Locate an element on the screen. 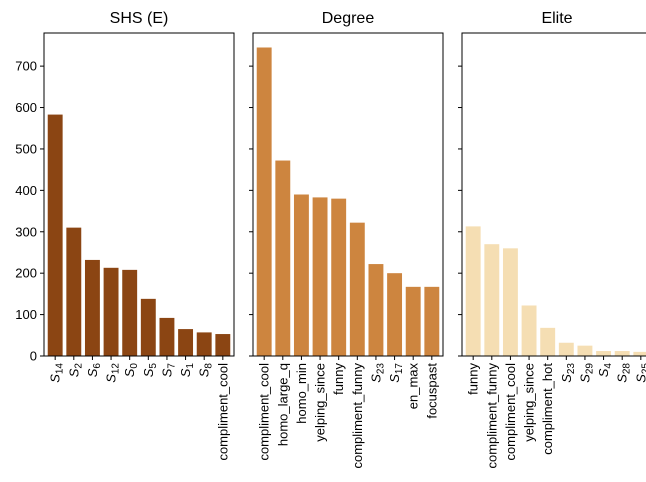 The height and width of the screenshot is (482, 646). x-tick-label: S1 is located at coordinates (187, 370).